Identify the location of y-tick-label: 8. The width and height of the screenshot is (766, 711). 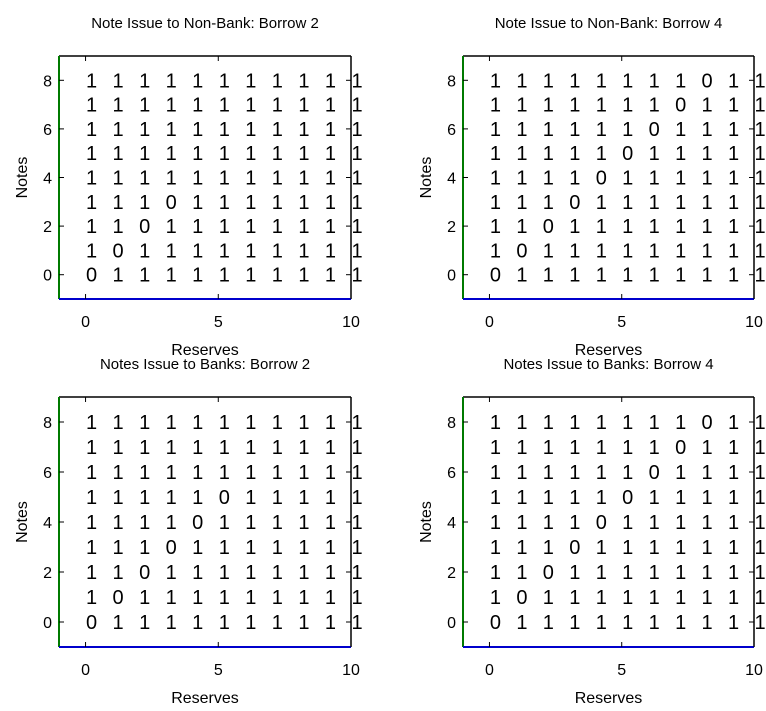
(451, 81).